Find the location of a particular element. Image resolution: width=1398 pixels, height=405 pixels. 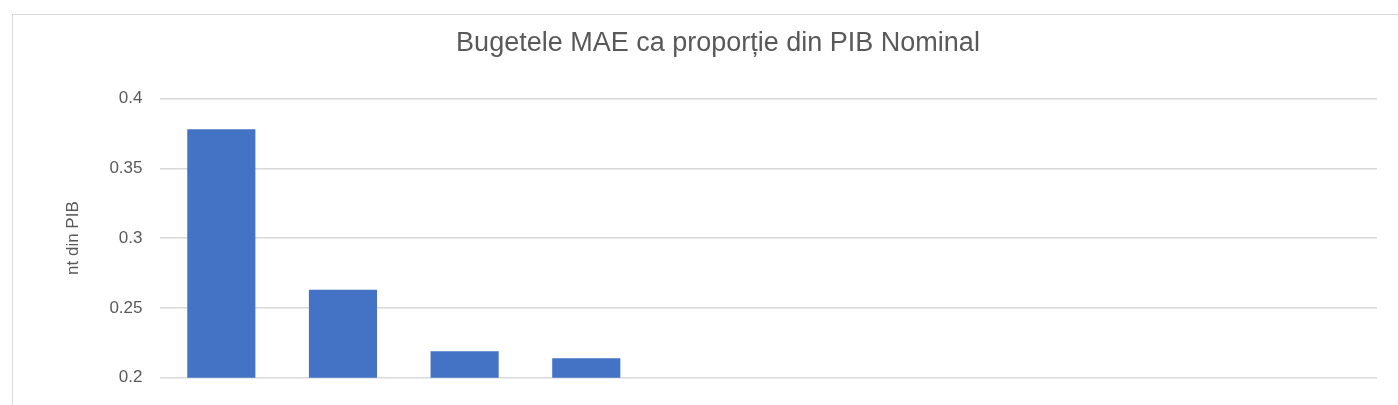

y-tick-label: 0.35 is located at coordinates (126, 167).